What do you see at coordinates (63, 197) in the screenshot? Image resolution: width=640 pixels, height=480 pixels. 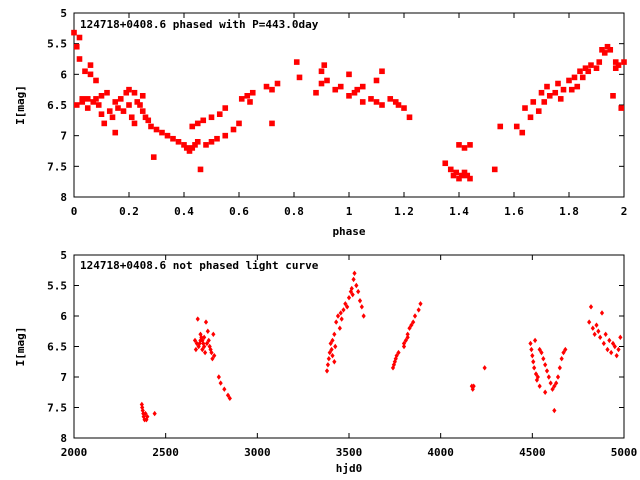 I see `y-tick-label: 8` at bounding box center [63, 197].